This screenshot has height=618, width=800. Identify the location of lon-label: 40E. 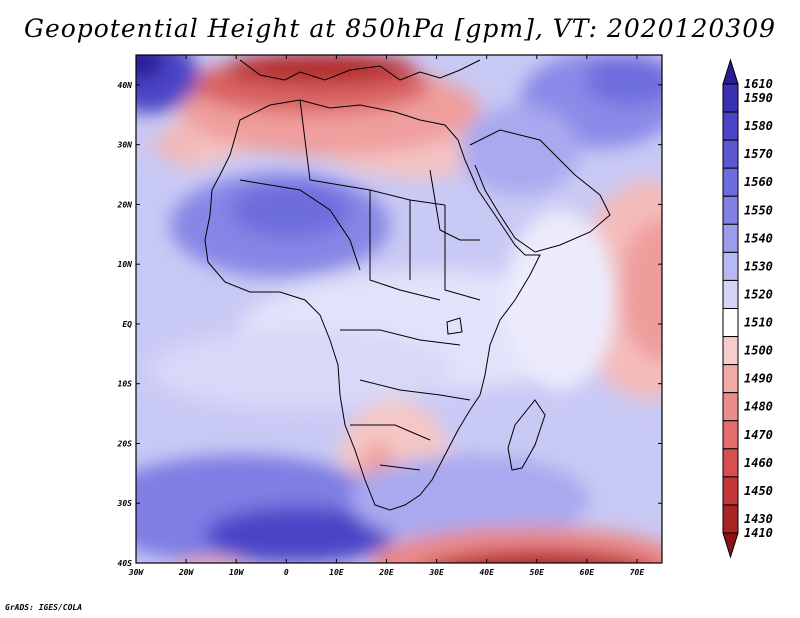
(486, 572).